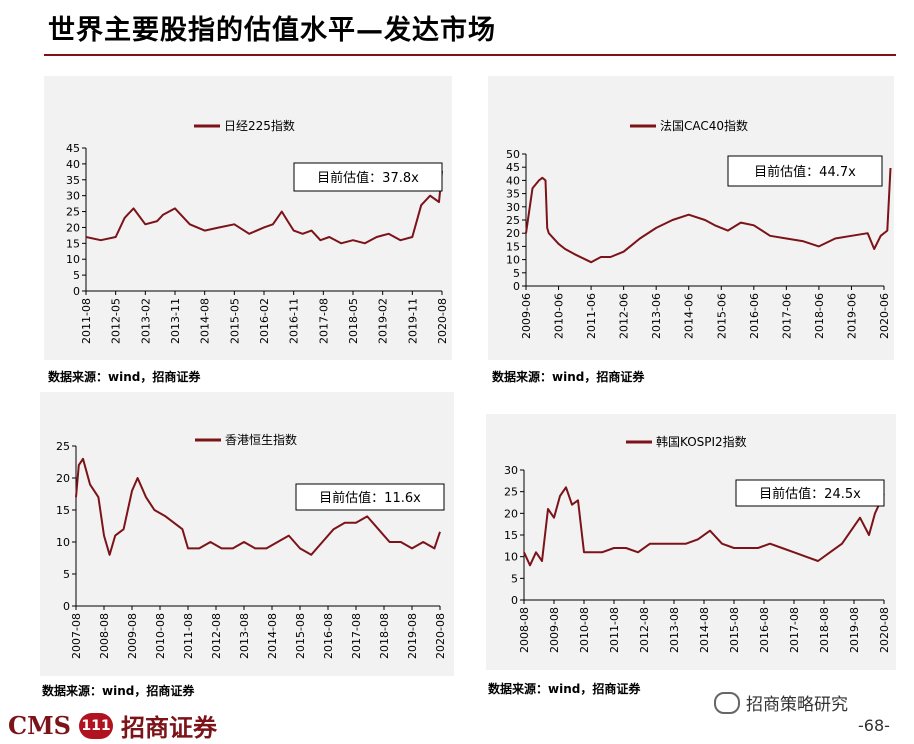 The image size is (914, 744). I want to click on x-tick-label: 2011-06, so click(591, 316).